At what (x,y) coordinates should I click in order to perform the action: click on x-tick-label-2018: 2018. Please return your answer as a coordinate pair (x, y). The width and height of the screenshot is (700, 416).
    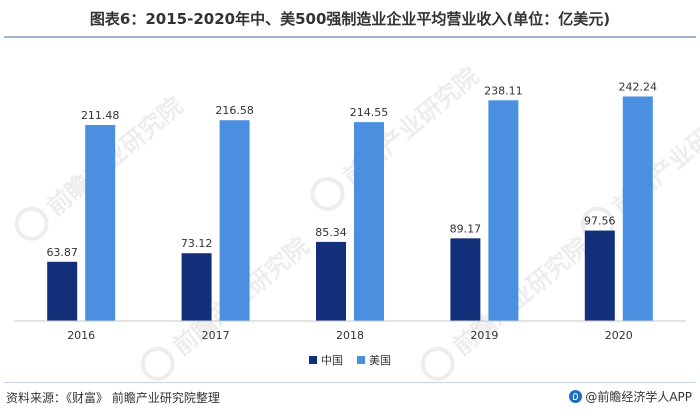
    Looking at the image, I should click on (350, 335).